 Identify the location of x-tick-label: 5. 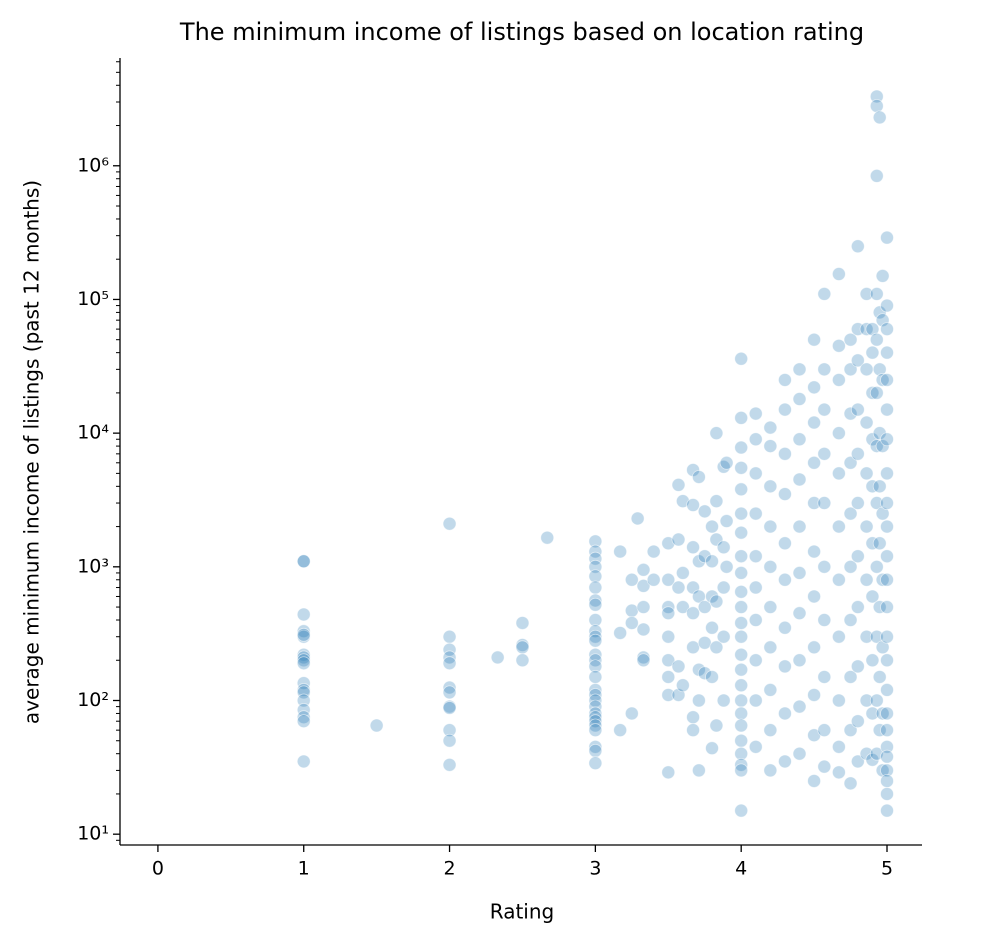
(887, 869).